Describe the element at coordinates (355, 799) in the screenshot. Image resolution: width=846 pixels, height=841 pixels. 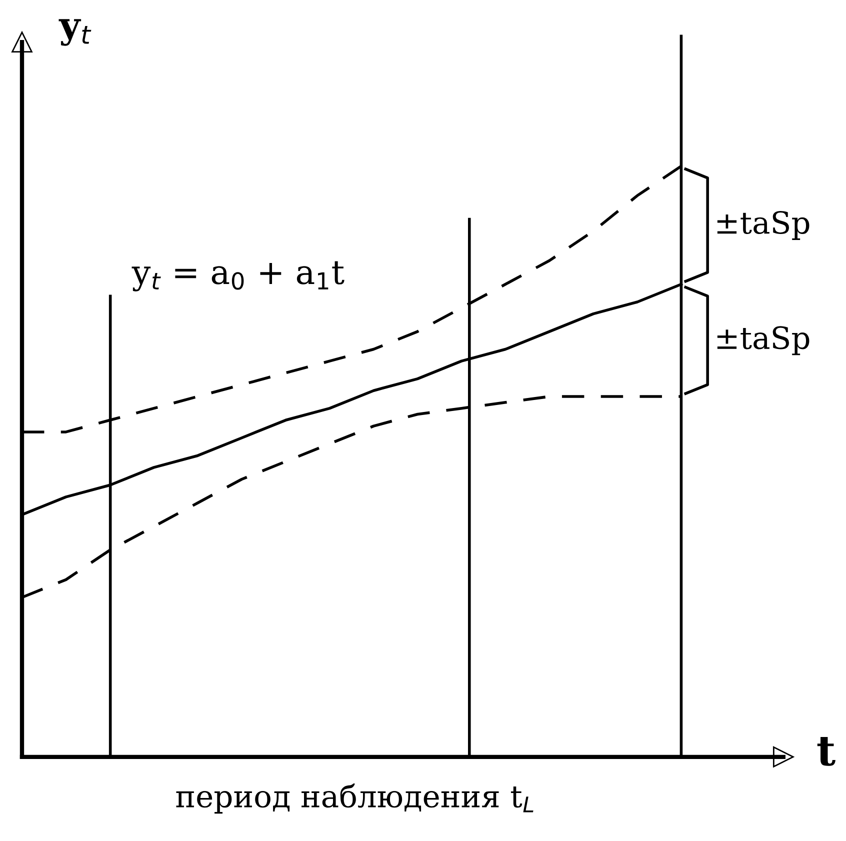
I see `text: период наблюдения t$_{L}$` at that location.